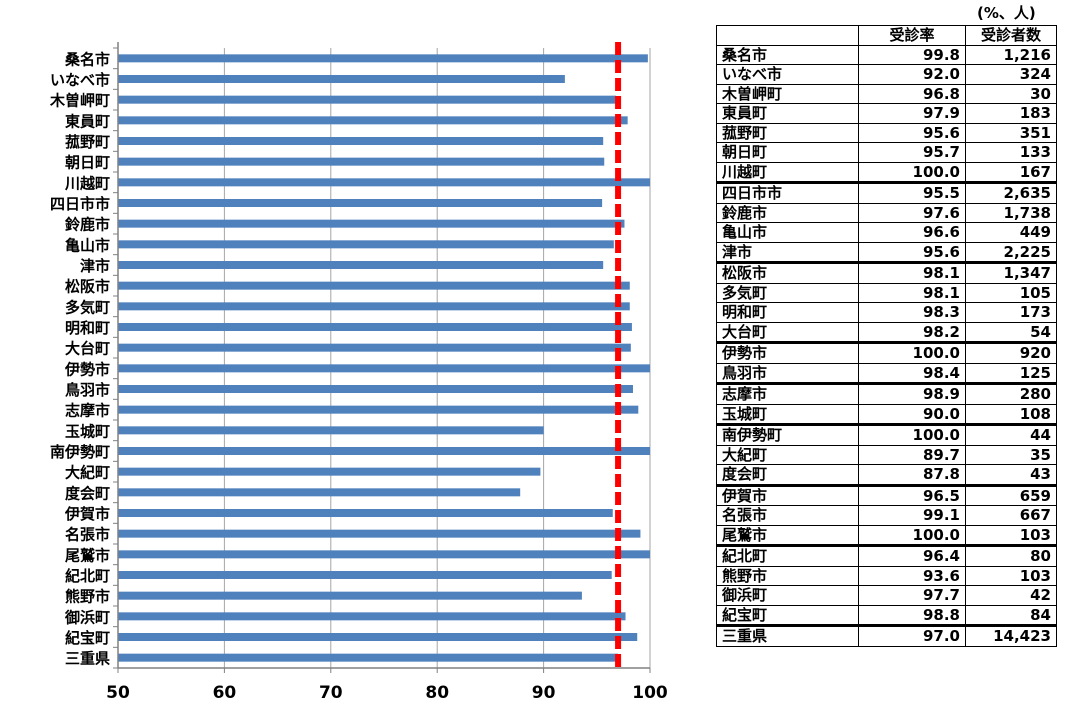 Image resolution: width=1069 pixels, height=704 pixels. Describe the element at coordinates (886, 555) in the screenshot. I see `table-row: 紀北町 96.4 80` at that location.